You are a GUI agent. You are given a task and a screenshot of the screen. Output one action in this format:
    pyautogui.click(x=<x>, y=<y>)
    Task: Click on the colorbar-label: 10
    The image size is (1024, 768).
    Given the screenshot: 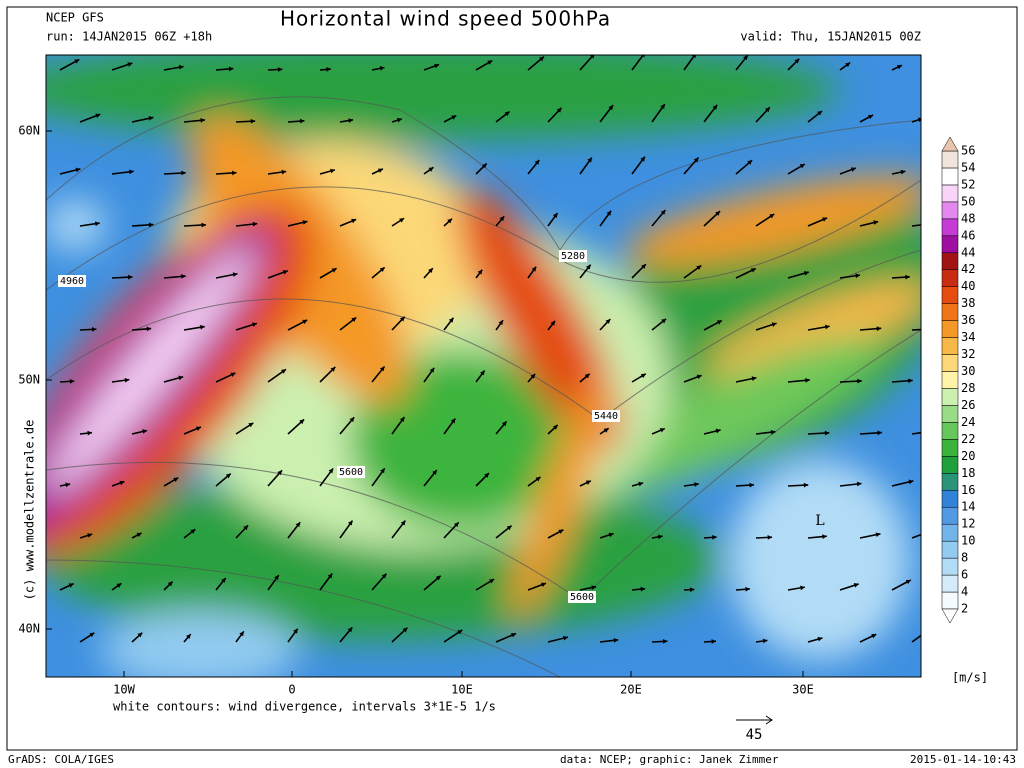 What is the action you would take?
    pyautogui.click(x=968, y=541)
    